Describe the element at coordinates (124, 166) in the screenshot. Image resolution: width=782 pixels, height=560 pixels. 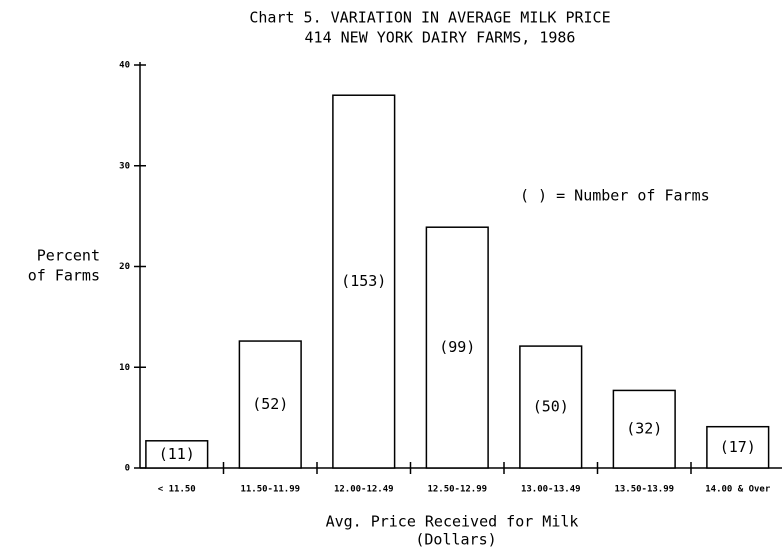
I see `y-tick-label: 30` at that location.